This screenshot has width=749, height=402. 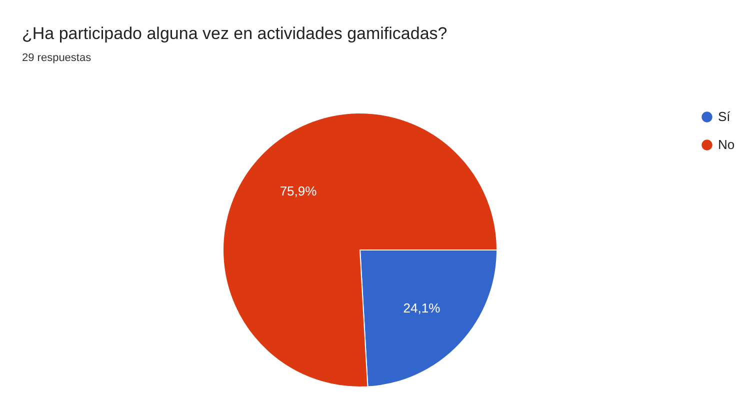 I want to click on chart-title: ¿Ha participado alguna vez en actividades gamificadas?, so click(x=235, y=33).